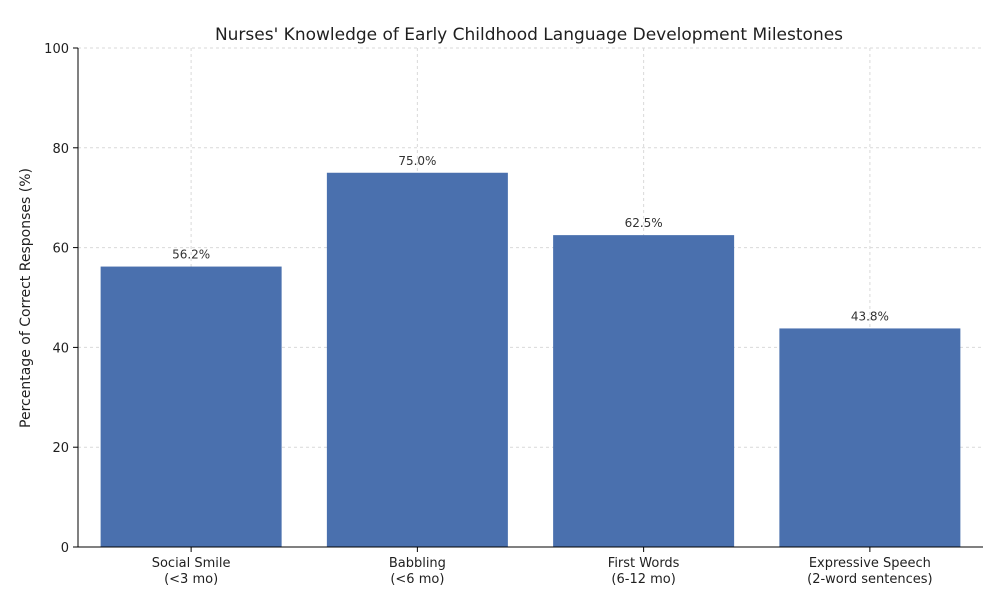 This screenshot has height=594, width=1000. What do you see at coordinates (191, 579) in the screenshot?
I see `x-tick-label: (<3 mo)` at bounding box center [191, 579].